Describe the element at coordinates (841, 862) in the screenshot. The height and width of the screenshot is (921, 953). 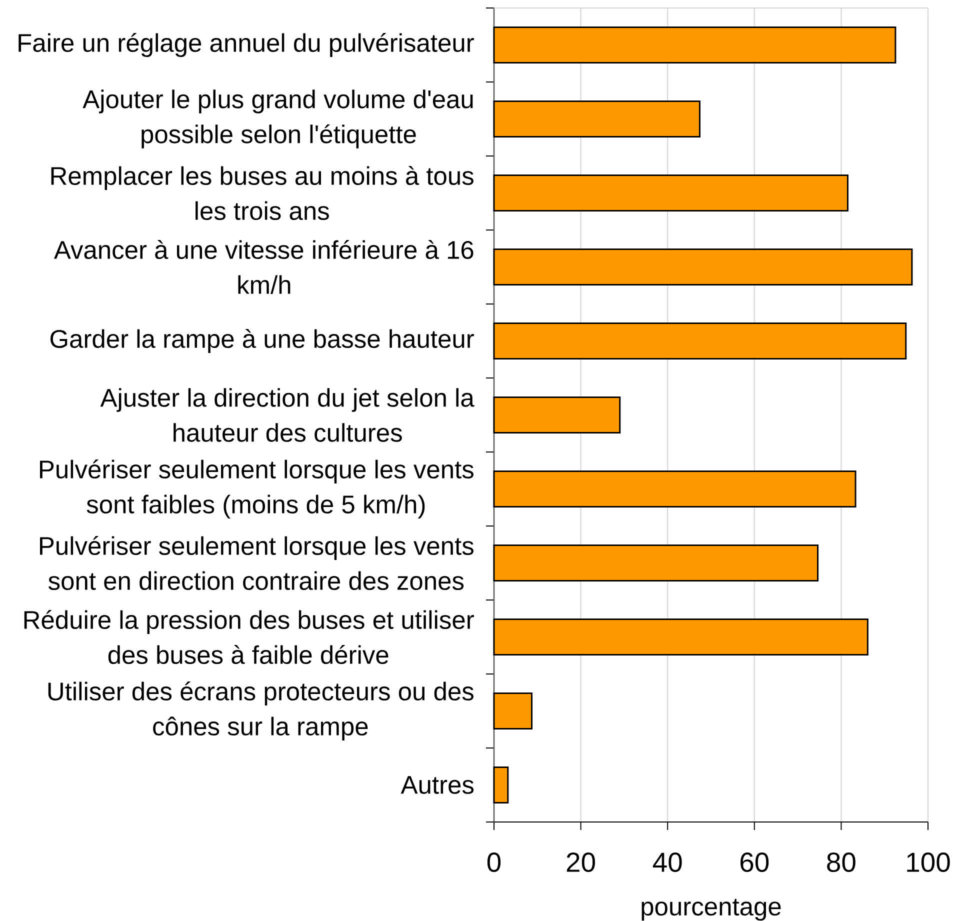
I see `x-tick-label: 80` at that location.